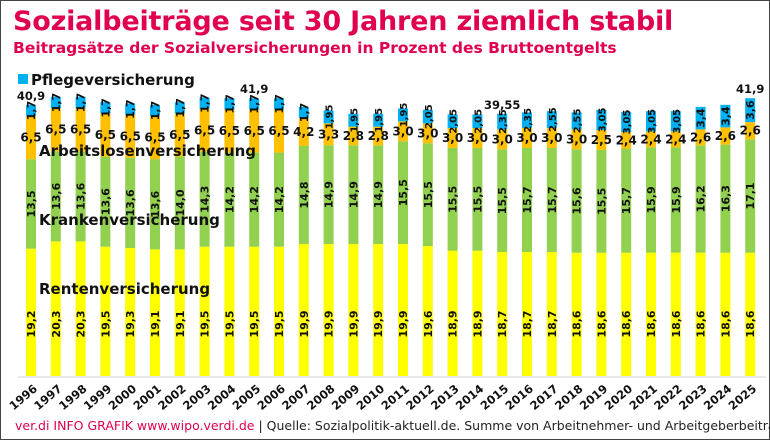  What do you see at coordinates (527, 120) in the screenshot?
I see `bar-pflegeversicherung-2016` at bounding box center [527, 120].